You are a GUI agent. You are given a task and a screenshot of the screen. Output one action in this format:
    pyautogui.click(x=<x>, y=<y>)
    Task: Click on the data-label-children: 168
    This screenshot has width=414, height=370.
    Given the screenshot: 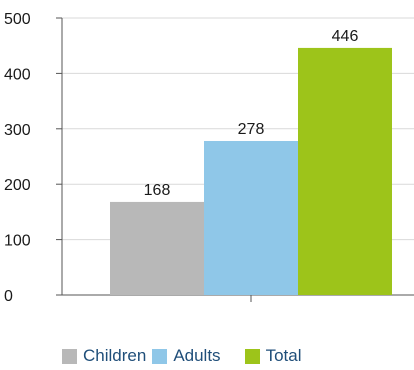 What is the action you would take?
    pyautogui.click(x=157, y=190)
    